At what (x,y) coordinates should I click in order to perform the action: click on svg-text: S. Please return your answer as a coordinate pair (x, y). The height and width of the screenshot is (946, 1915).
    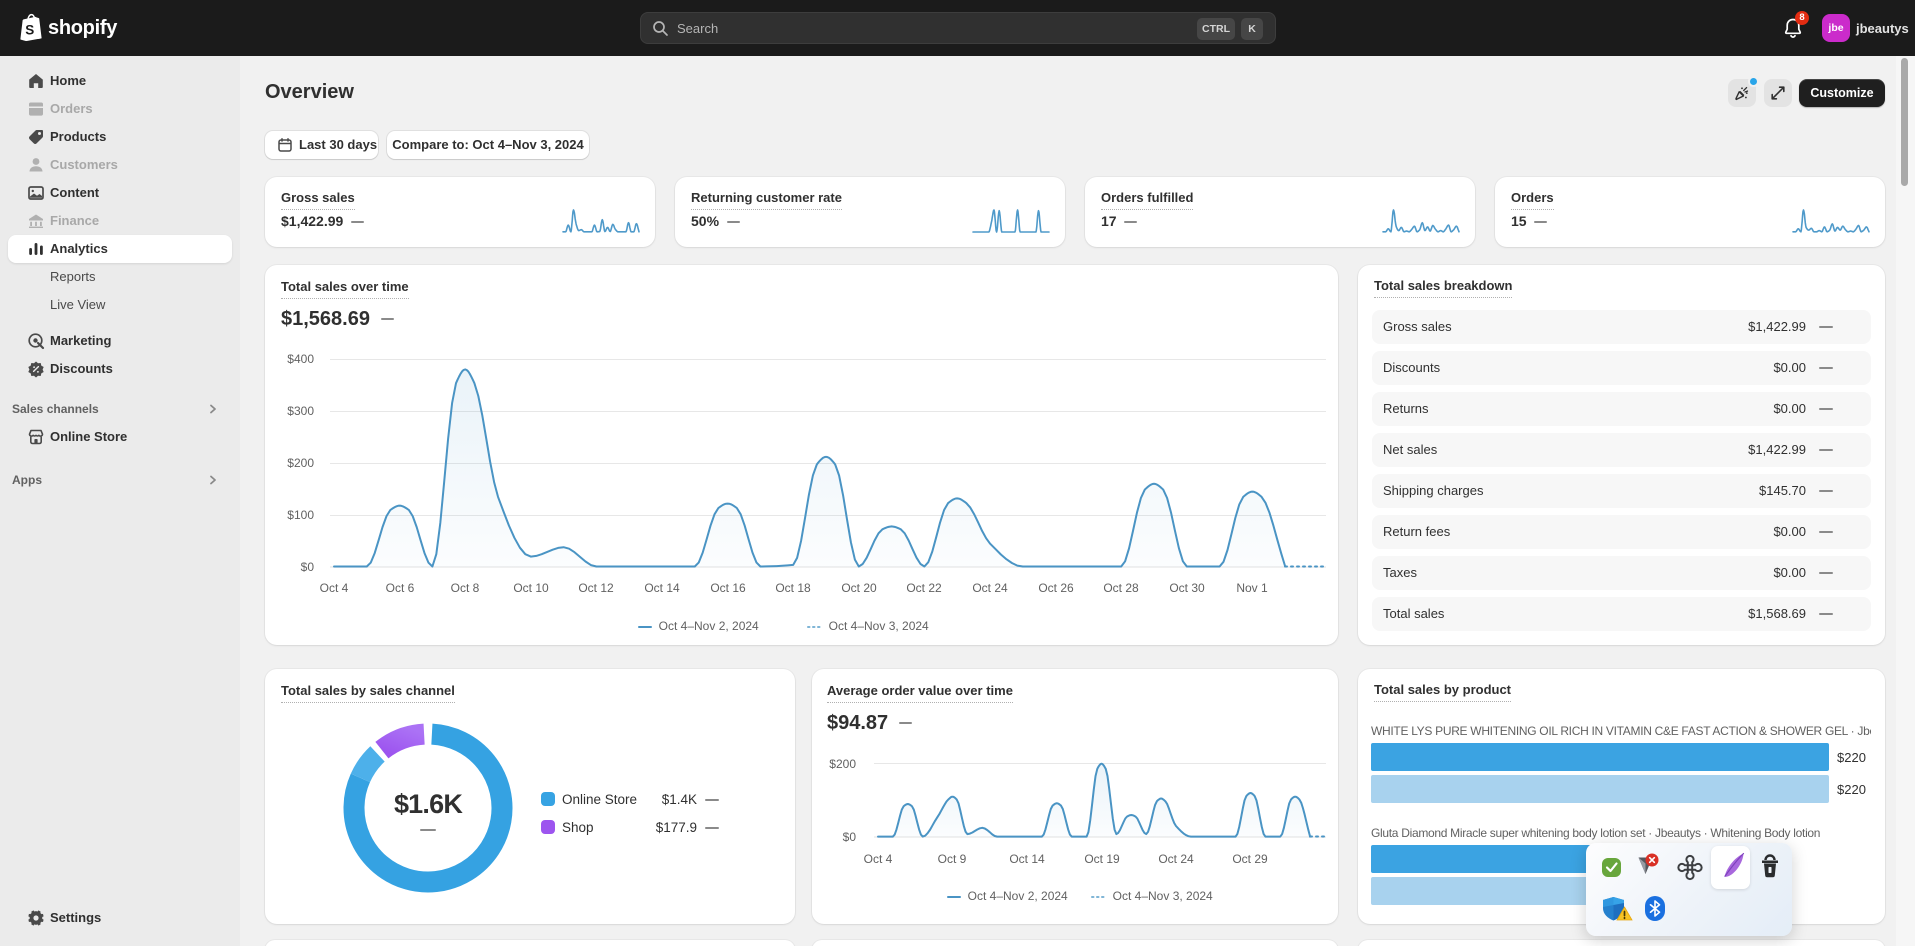
    Looking at the image, I should click on (29, 30).